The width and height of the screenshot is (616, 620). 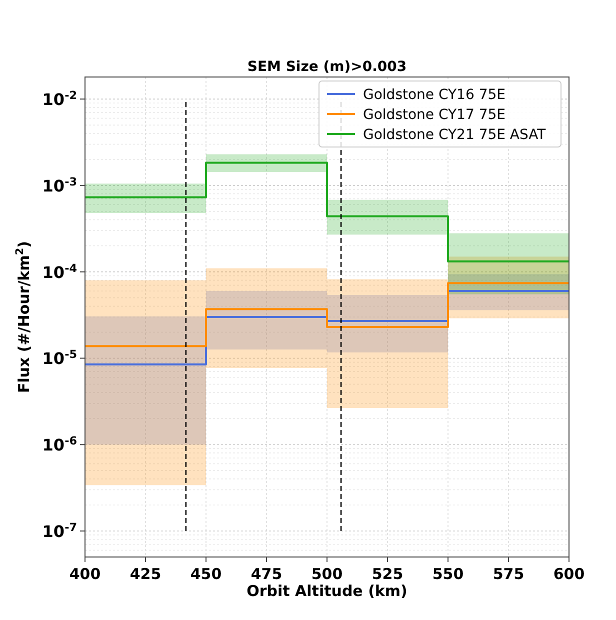 I want to click on legend-label: Goldstone CY16 75E, so click(x=434, y=95).